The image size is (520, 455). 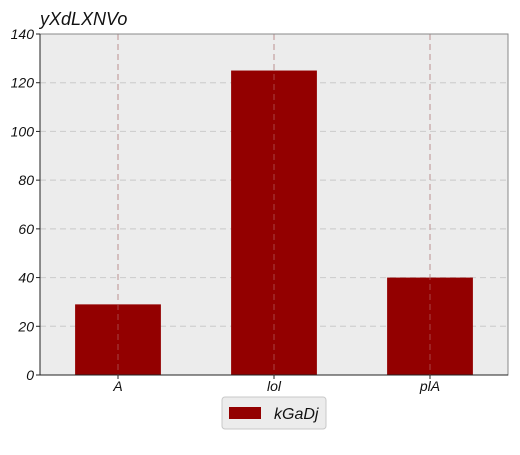 I want to click on y-tick-label: 0, so click(x=30, y=375).